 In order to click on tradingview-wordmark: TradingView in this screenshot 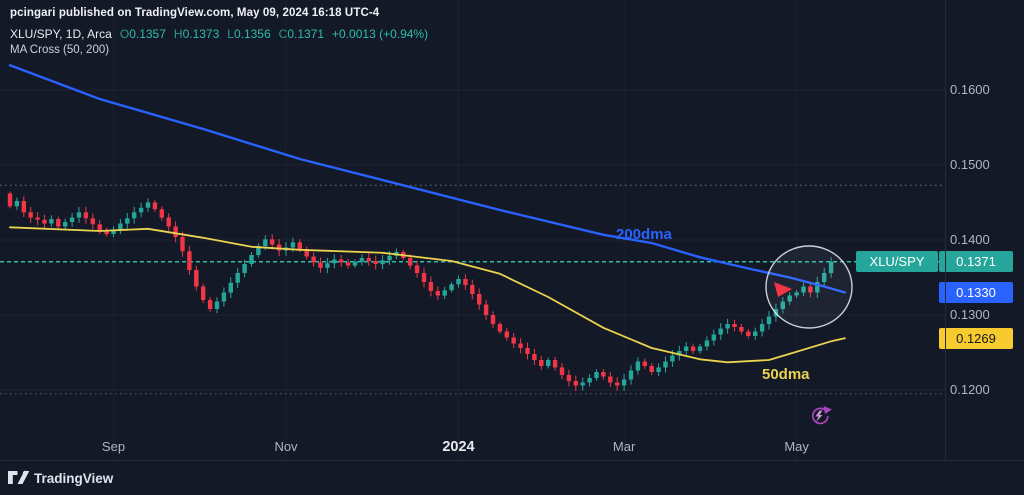, I will do `click(74, 478)`.